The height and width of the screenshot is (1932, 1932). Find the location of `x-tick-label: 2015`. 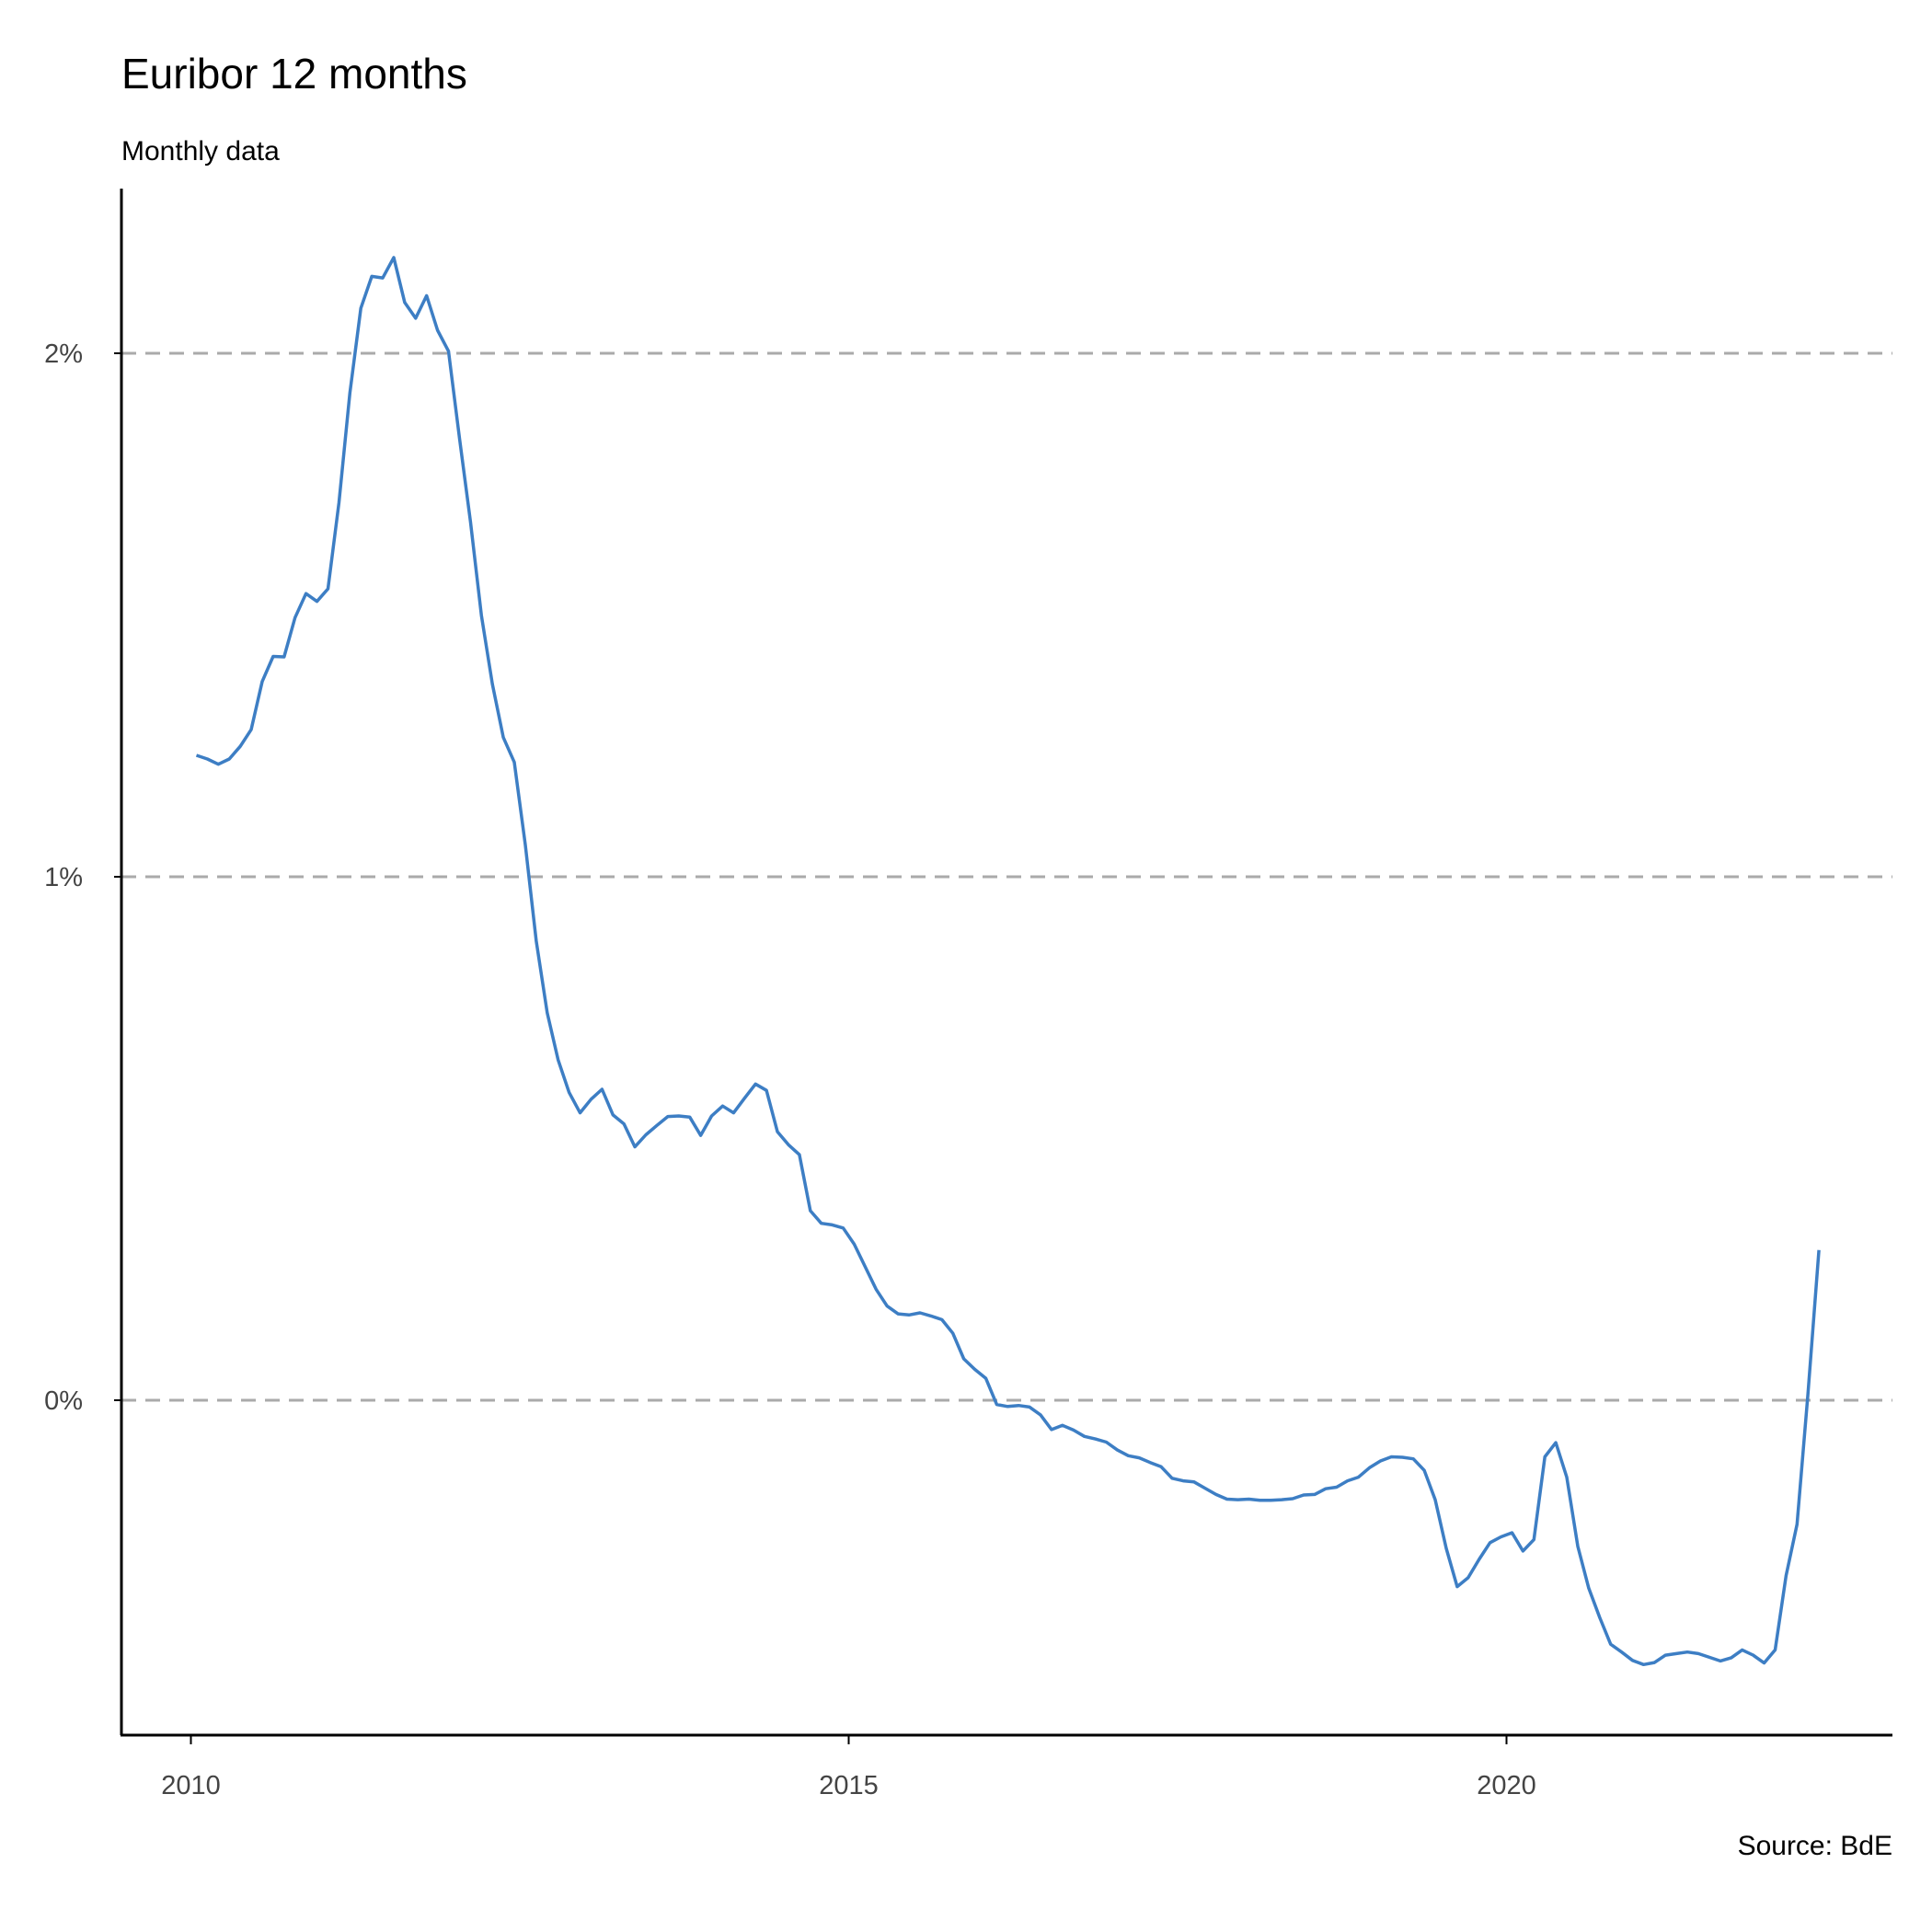

x-tick-label: 2015 is located at coordinates (849, 1785).